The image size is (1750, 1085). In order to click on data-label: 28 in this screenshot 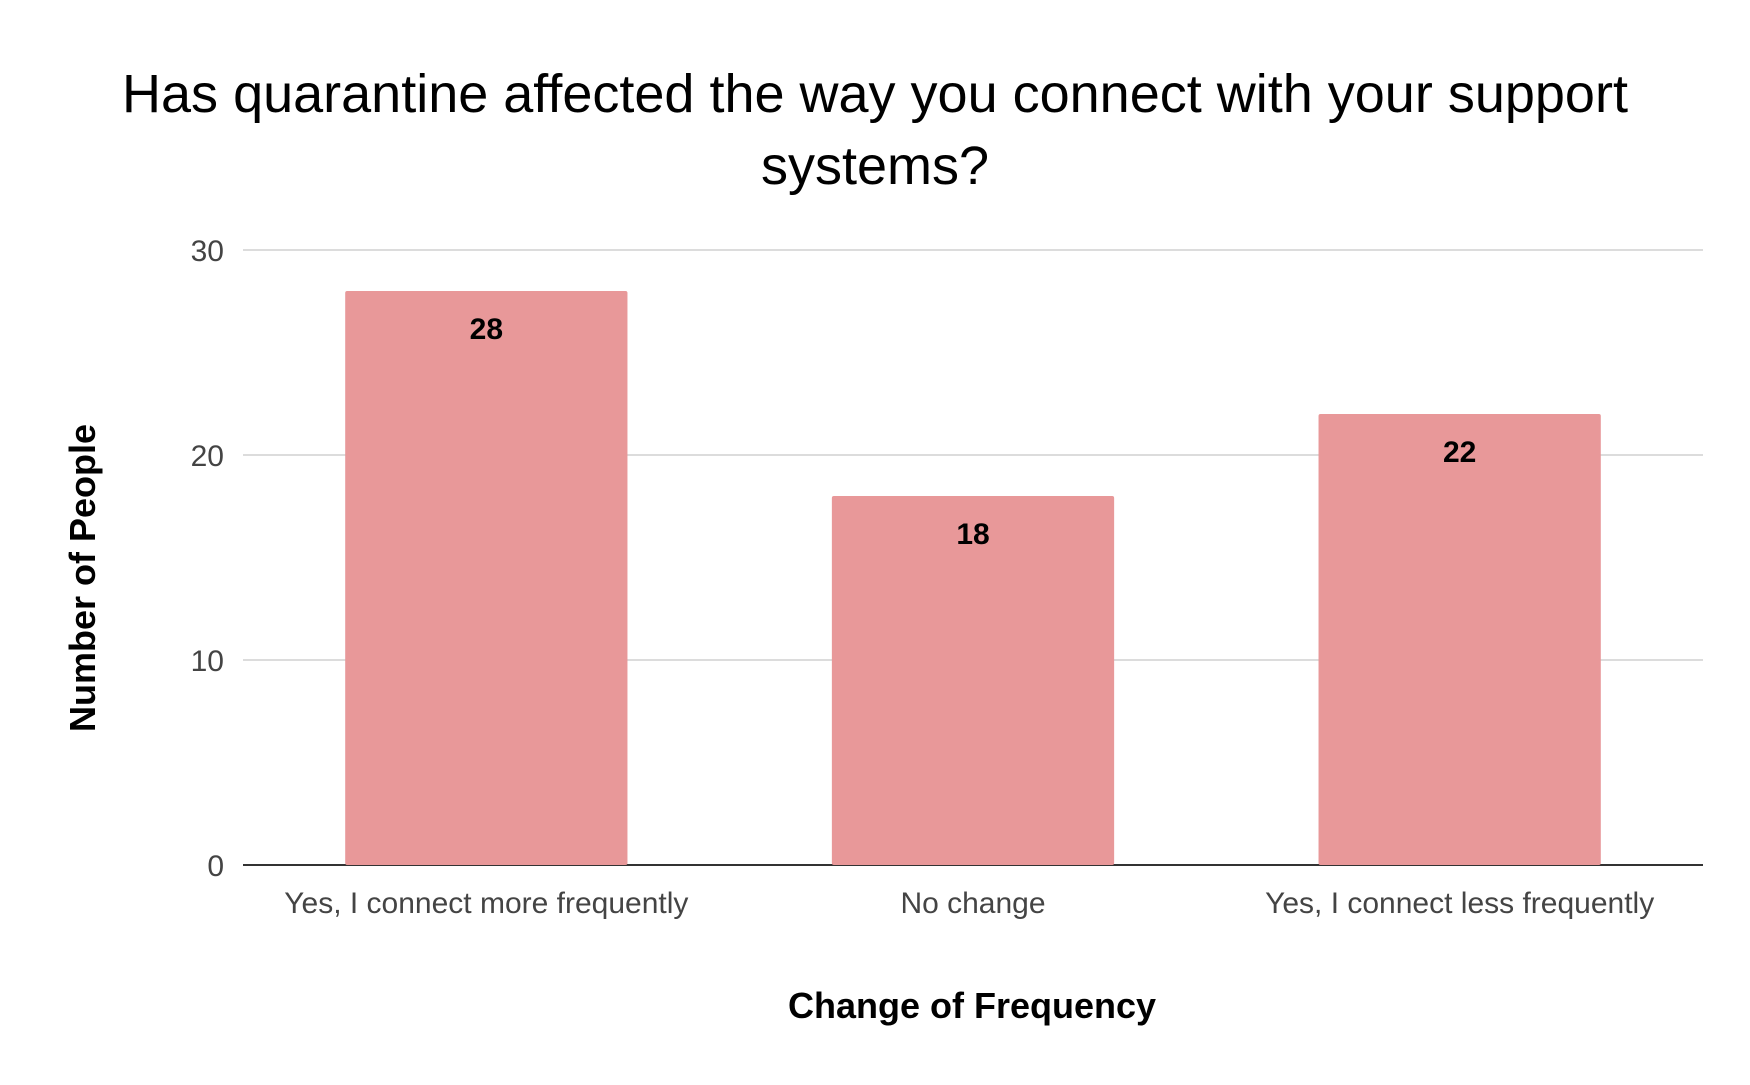, I will do `click(486, 329)`.